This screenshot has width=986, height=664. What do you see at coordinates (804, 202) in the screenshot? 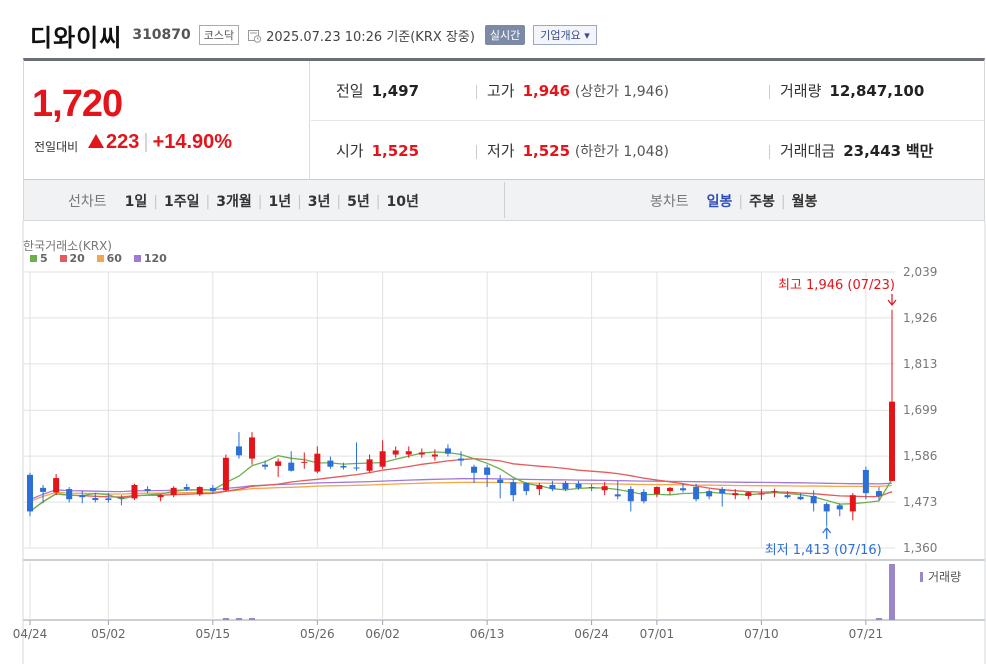
I see `candle-monthly: 월봉` at bounding box center [804, 202].